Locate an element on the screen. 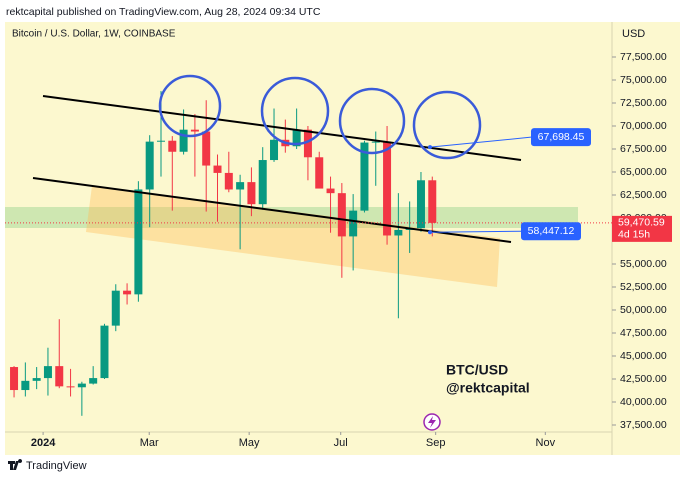  watermark: BTC/USD is located at coordinates (477, 370).